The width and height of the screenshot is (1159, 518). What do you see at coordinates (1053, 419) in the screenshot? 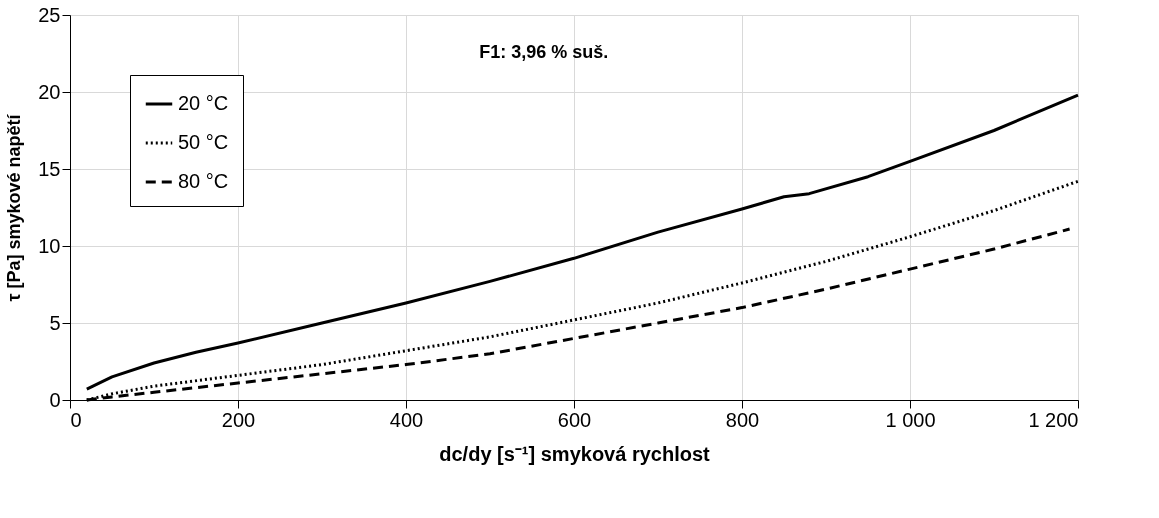
I see `x-tick-label: 1 200` at bounding box center [1053, 419].